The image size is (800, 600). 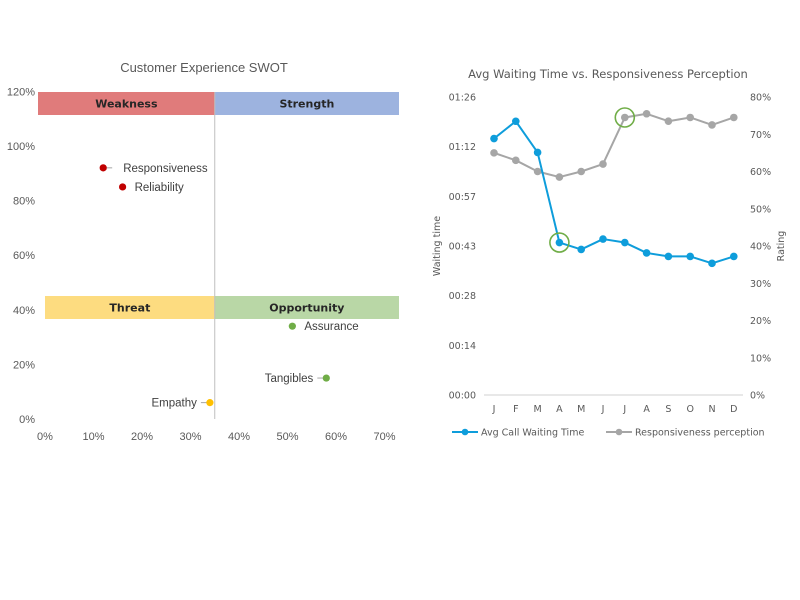 I want to click on legend-item-avg-call-waiting-time: Avg Call Waiting Time, so click(x=518, y=433).